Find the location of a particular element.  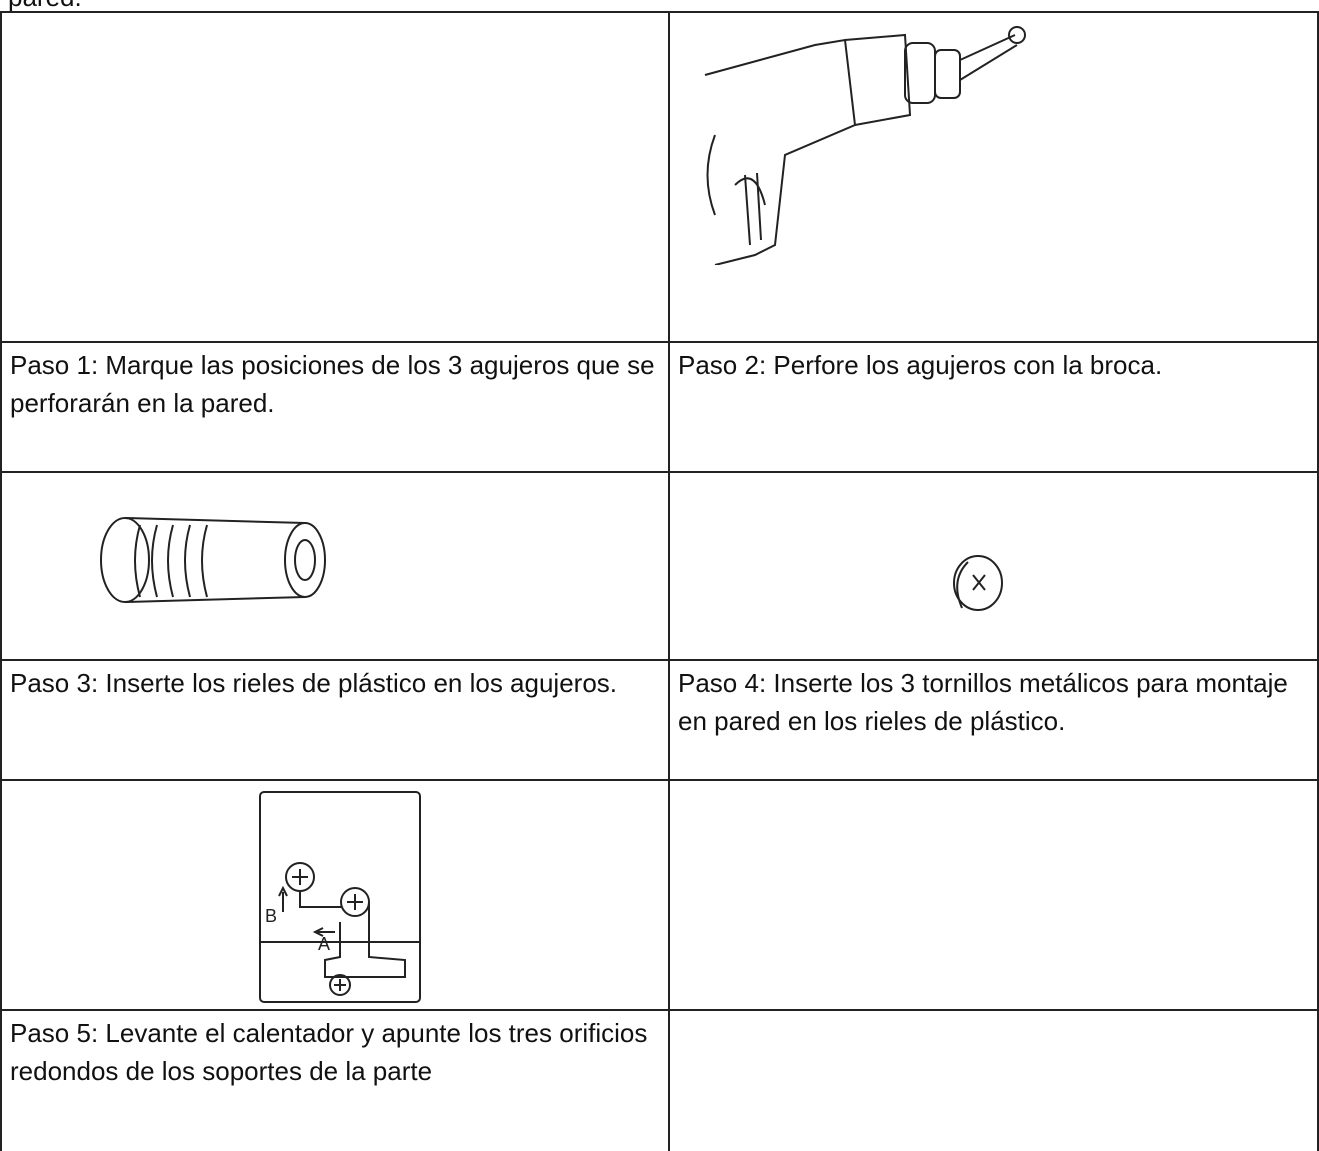

figure-label: A is located at coordinates (324, 944).